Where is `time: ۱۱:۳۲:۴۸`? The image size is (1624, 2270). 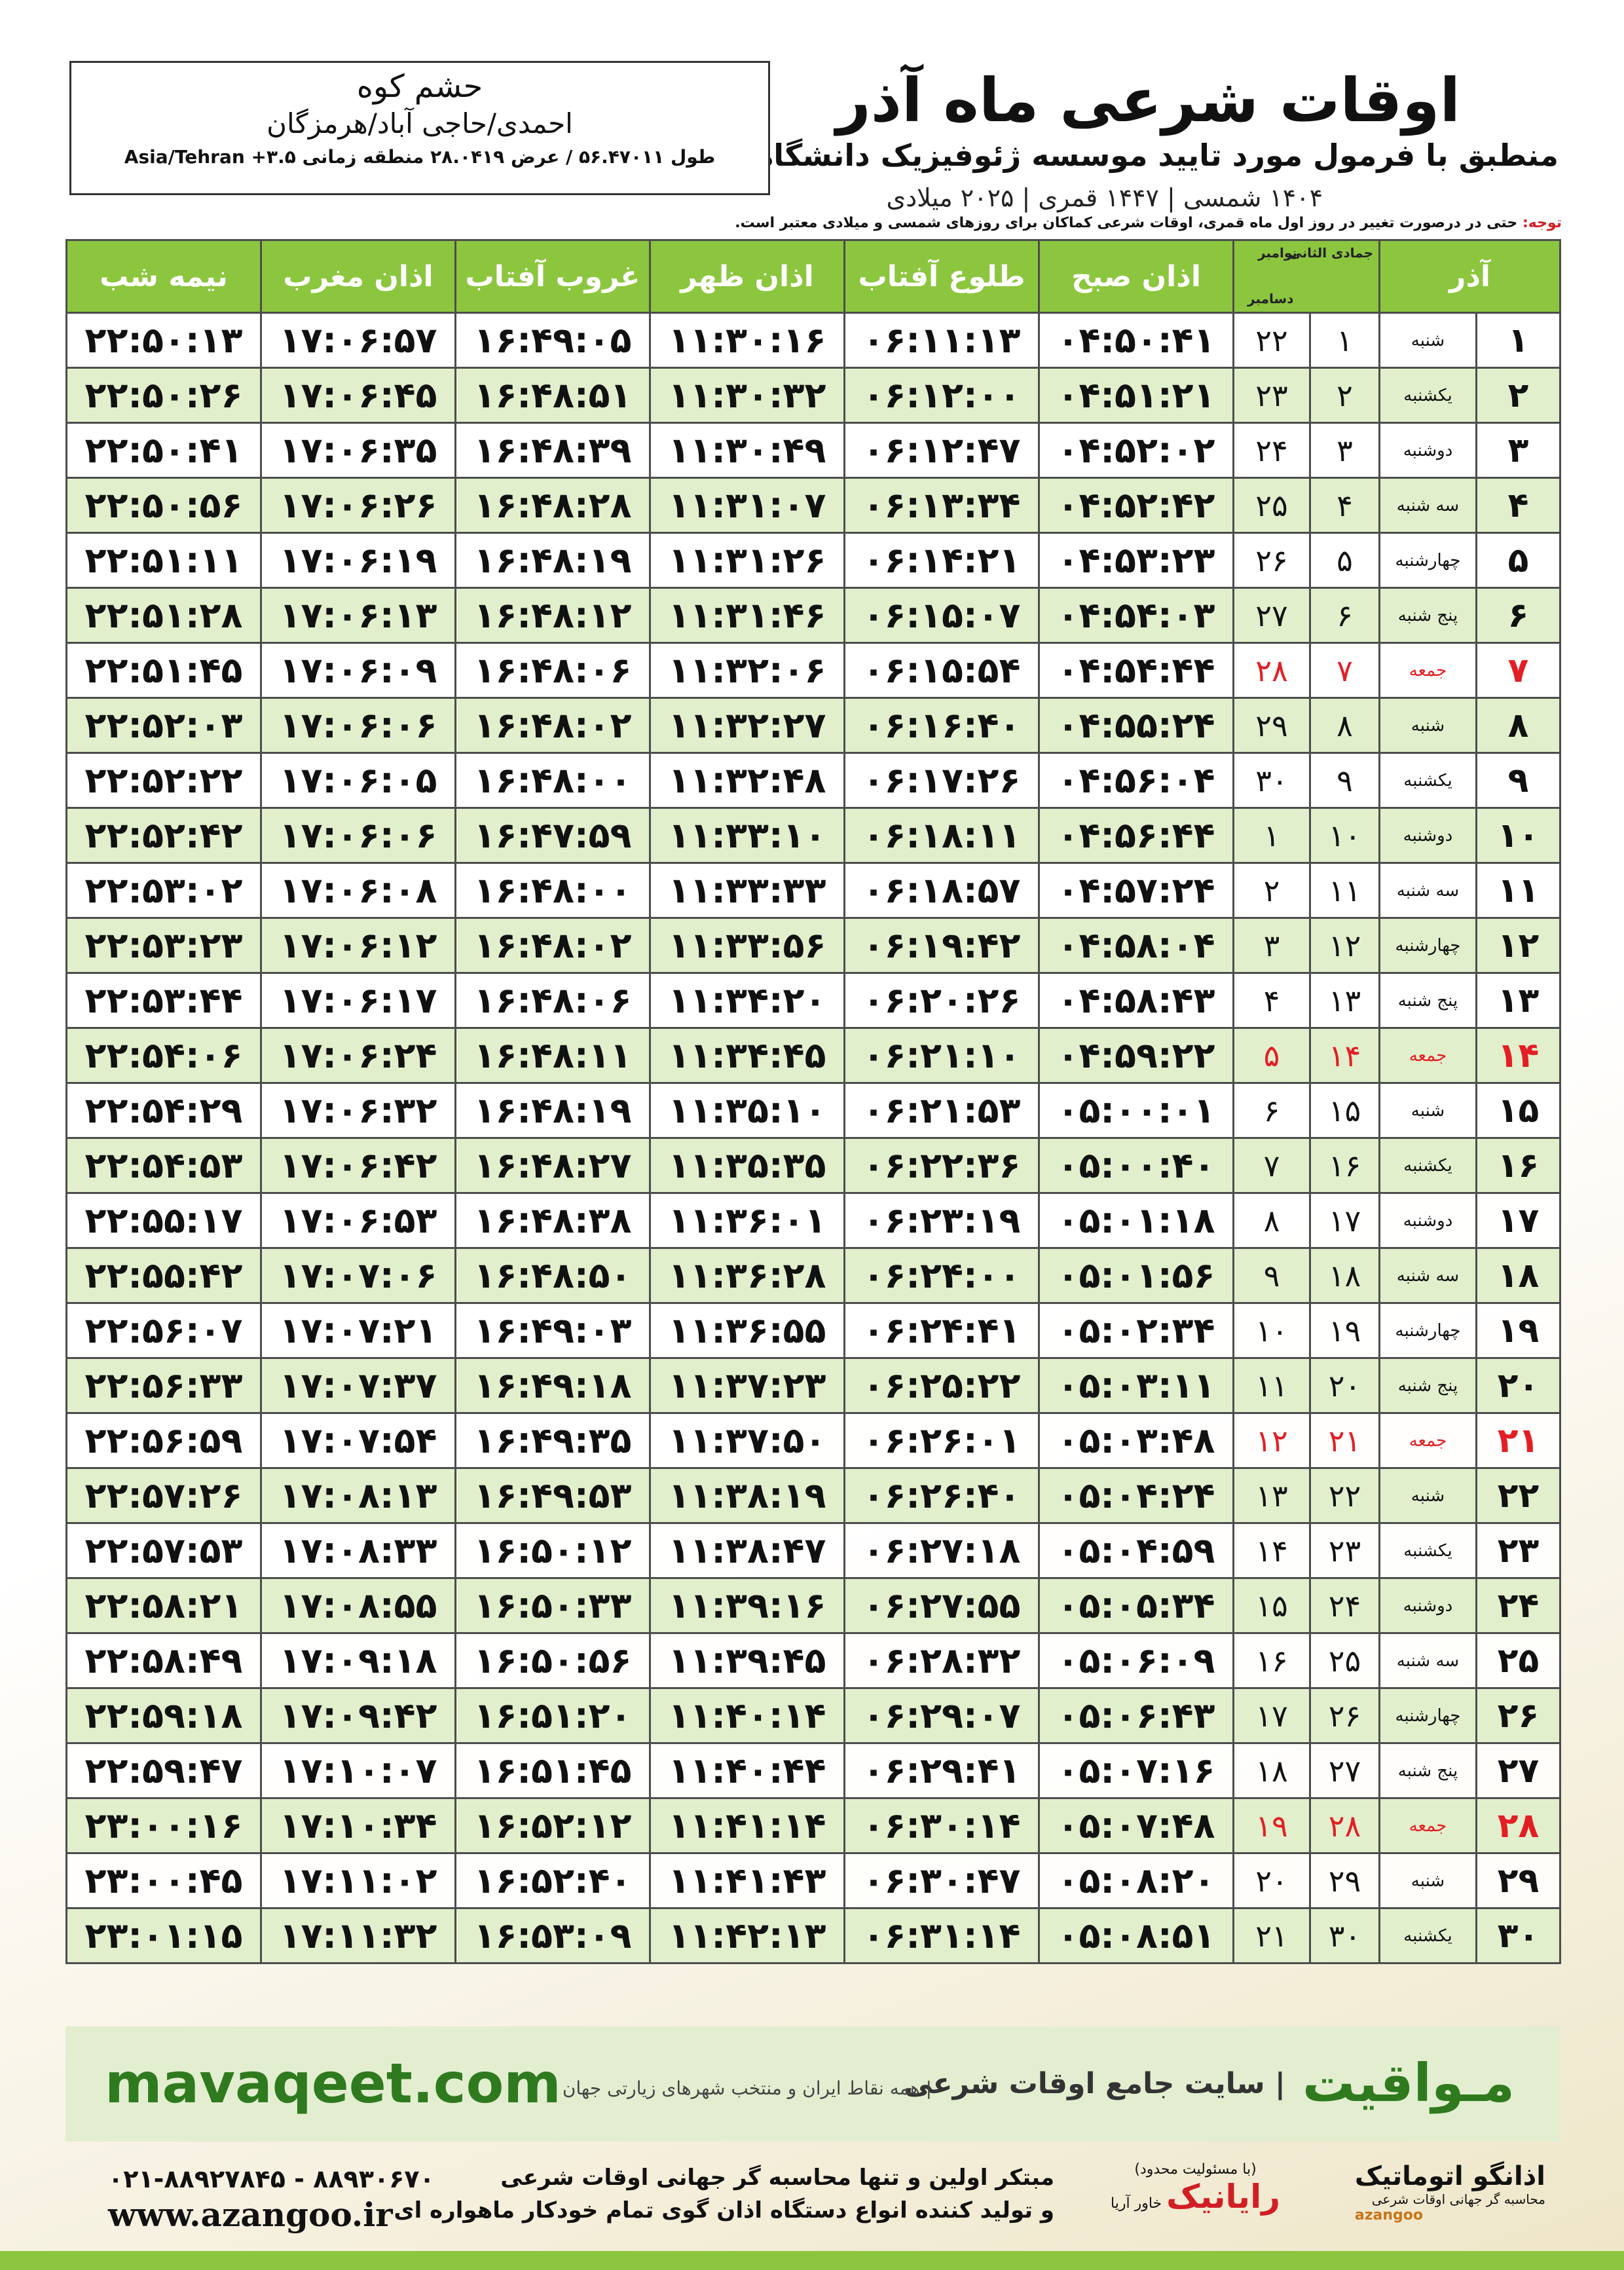
time: ۱۱:۳۲:۴۸ is located at coordinates (747, 780).